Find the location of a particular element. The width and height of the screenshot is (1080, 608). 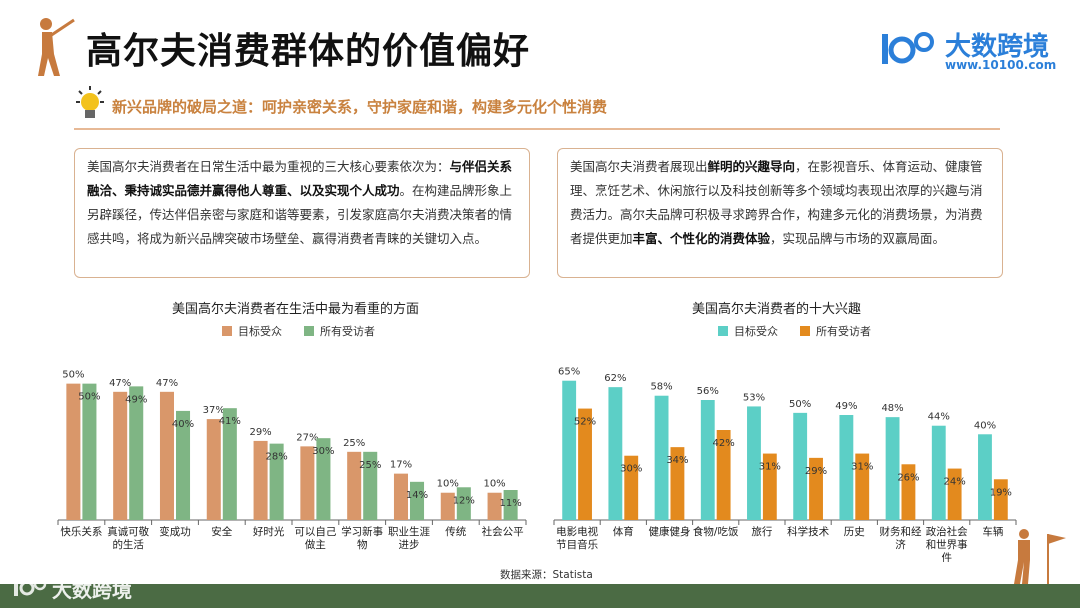

data-label: 42% is located at coordinates (724, 443).